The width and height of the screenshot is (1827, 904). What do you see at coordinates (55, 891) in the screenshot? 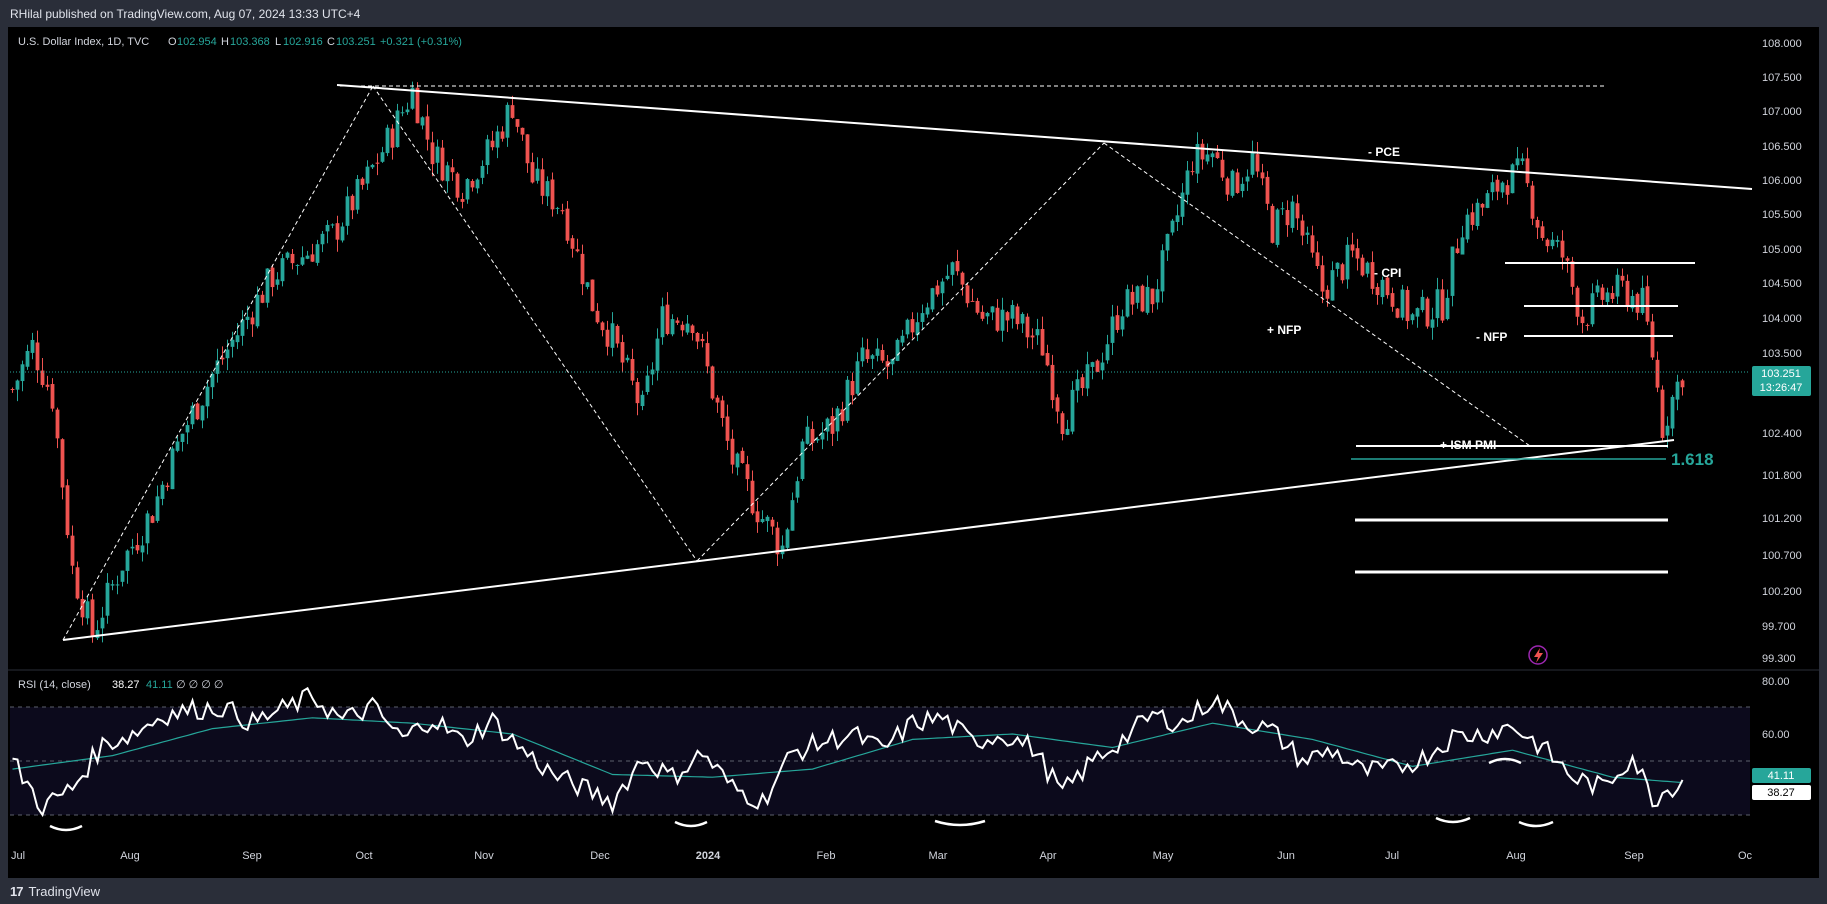
I see `tradingview-logo: 17 TradingView` at bounding box center [55, 891].